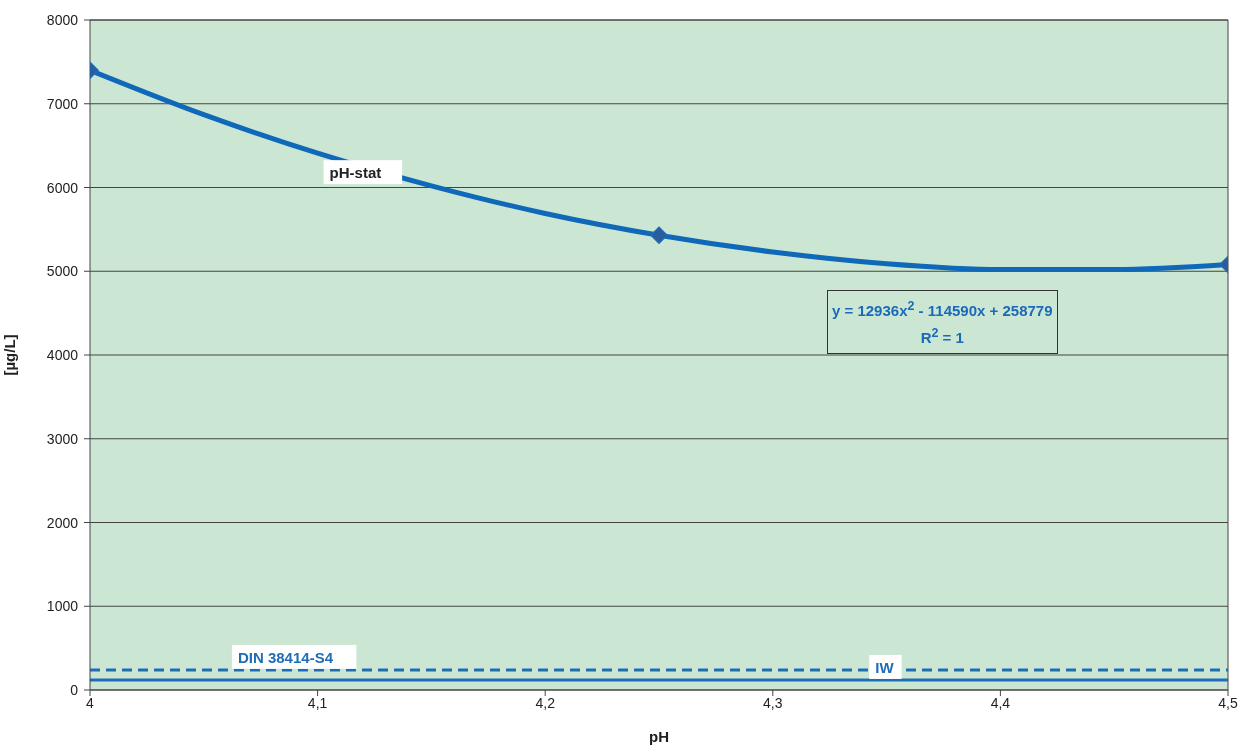 This screenshot has height=755, width=1240. I want to click on y-tick-label: 5000, so click(62, 271).